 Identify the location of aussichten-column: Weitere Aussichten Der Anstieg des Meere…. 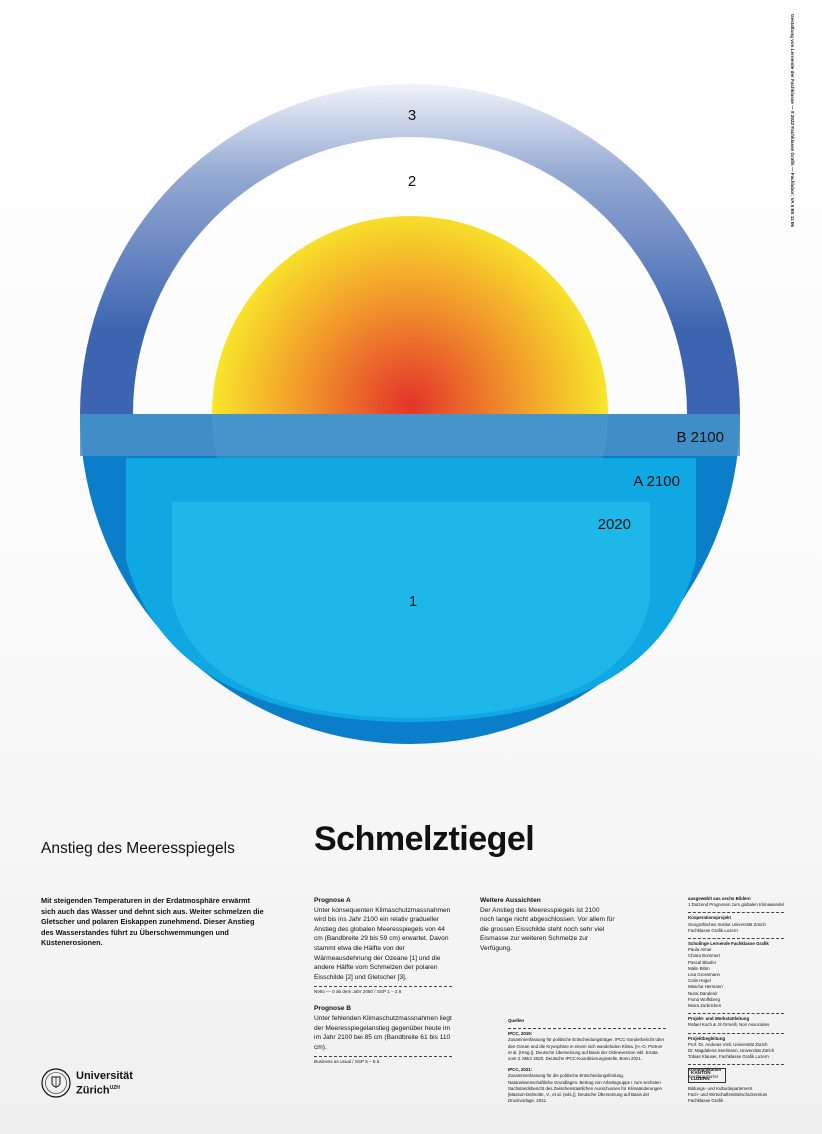
(547, 925).